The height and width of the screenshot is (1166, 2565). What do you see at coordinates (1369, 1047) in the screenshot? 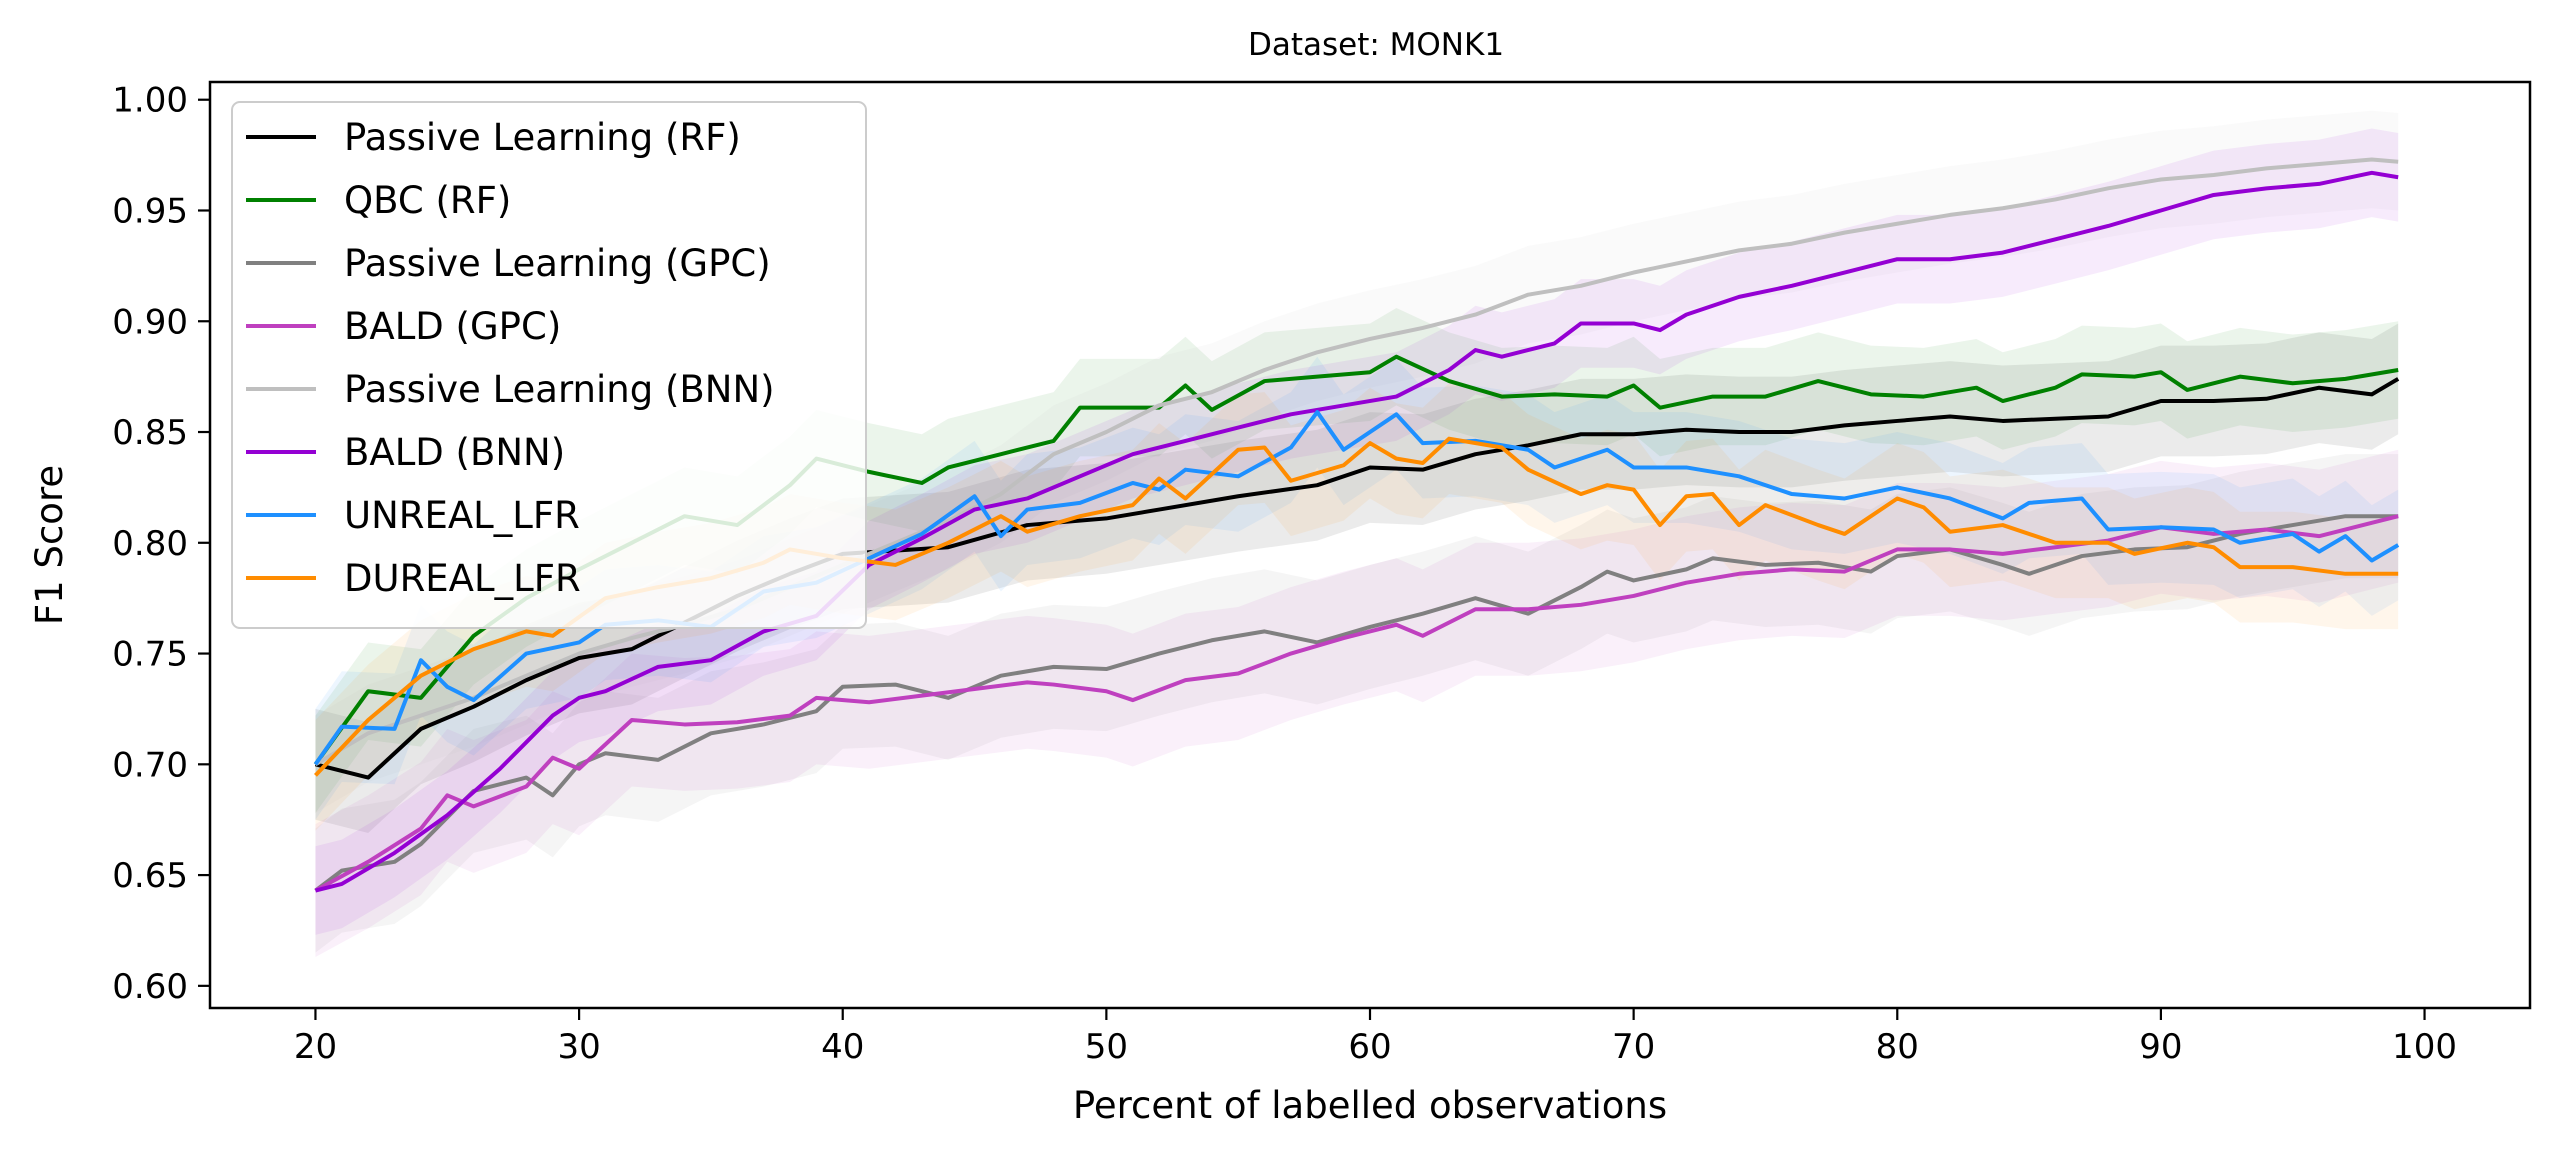
I see `x-tick-label: 60` at bounding box center [1369, 1047].